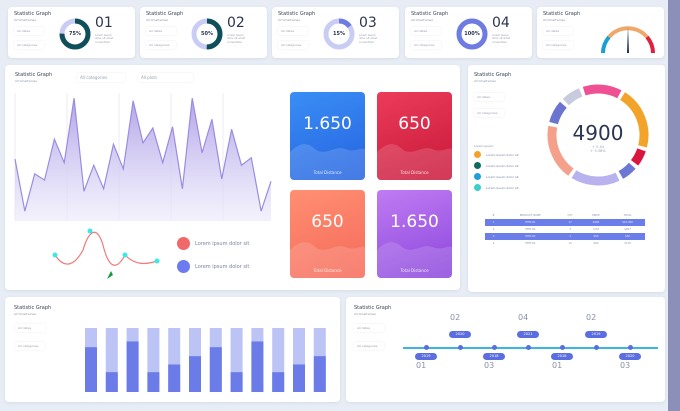  What do you see at coordinates (598, 151) in the screenshot?
I see `donut-change-percent: + 5.36%` at bounding box center [598, 151].